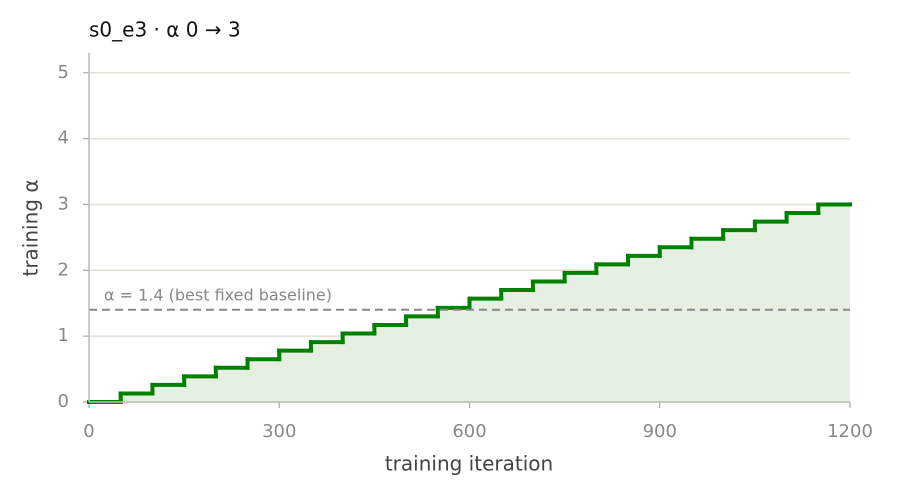 This screenshot has height=501, width=898. What do you see at coordinates (469, 464) in the screenshot?
I see `x-axis-label: training iteration` at bounding box center [469, 464].